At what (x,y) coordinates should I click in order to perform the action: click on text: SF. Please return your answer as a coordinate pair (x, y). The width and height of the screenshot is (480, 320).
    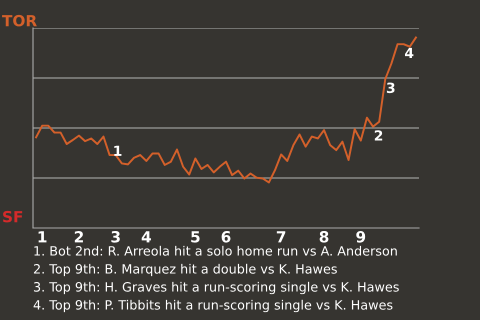
    Looking at the image, I should click on (12, 216).